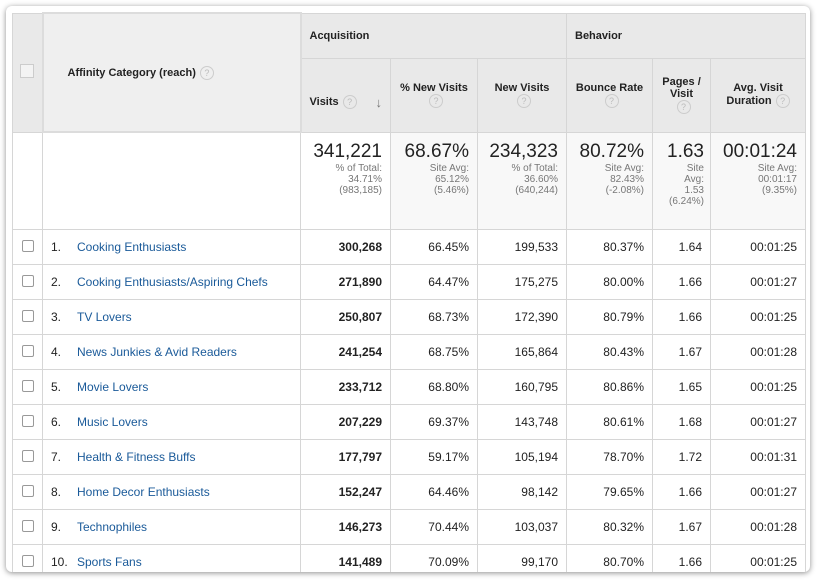  Describe the element at coordinates (365, 179) in the screenshot. I see `total-note: 34.71%` at that location.